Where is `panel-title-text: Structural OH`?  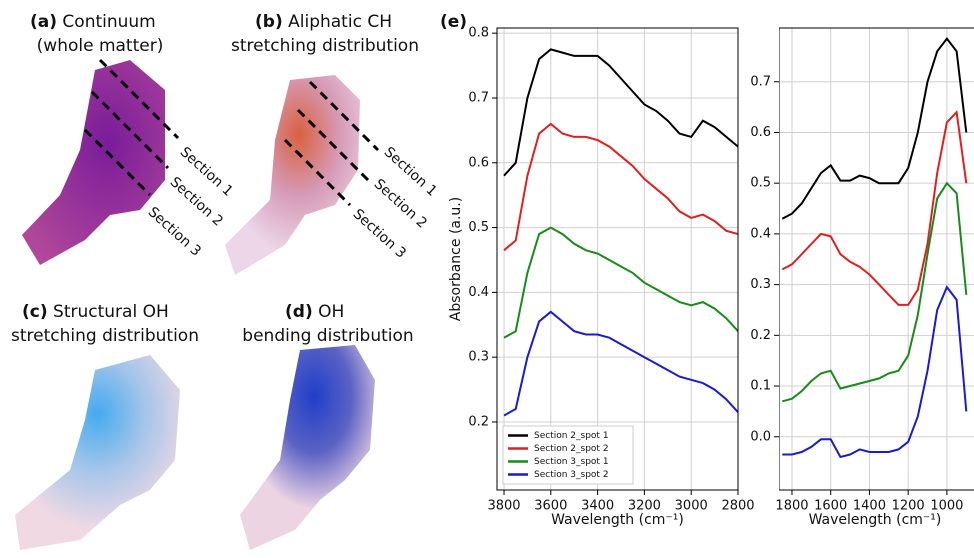 panel-title-text: Structural OH is located at coordinates (111, 312).